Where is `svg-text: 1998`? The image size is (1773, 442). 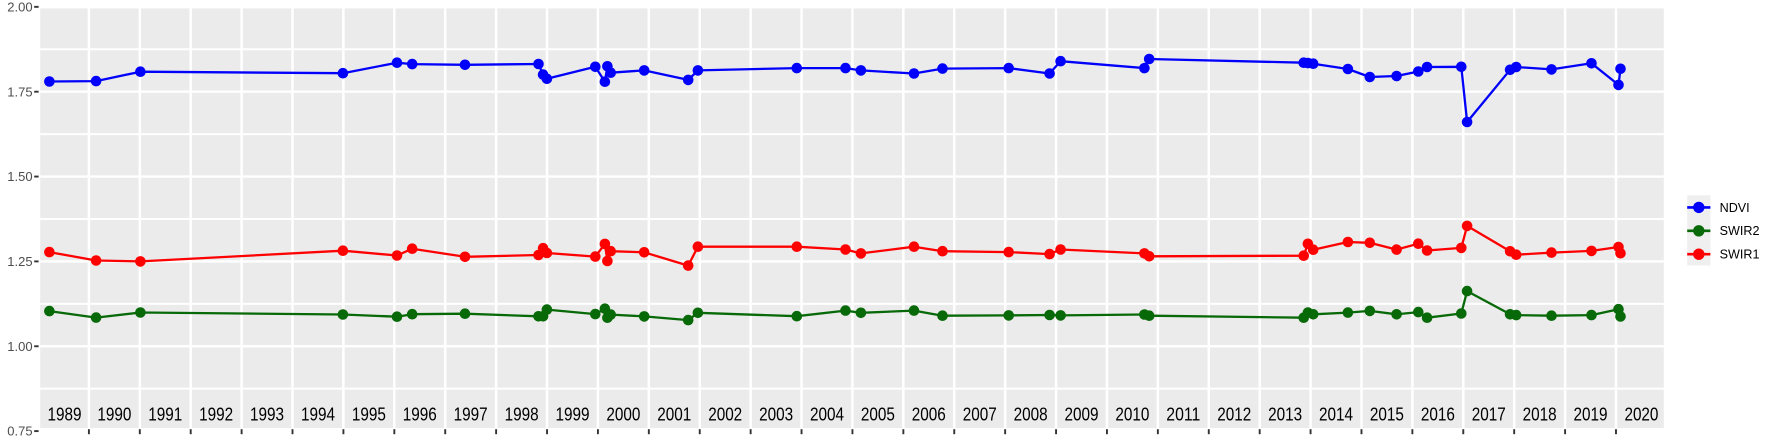 svg-text: 1998 is located at coordinates (522, 413).